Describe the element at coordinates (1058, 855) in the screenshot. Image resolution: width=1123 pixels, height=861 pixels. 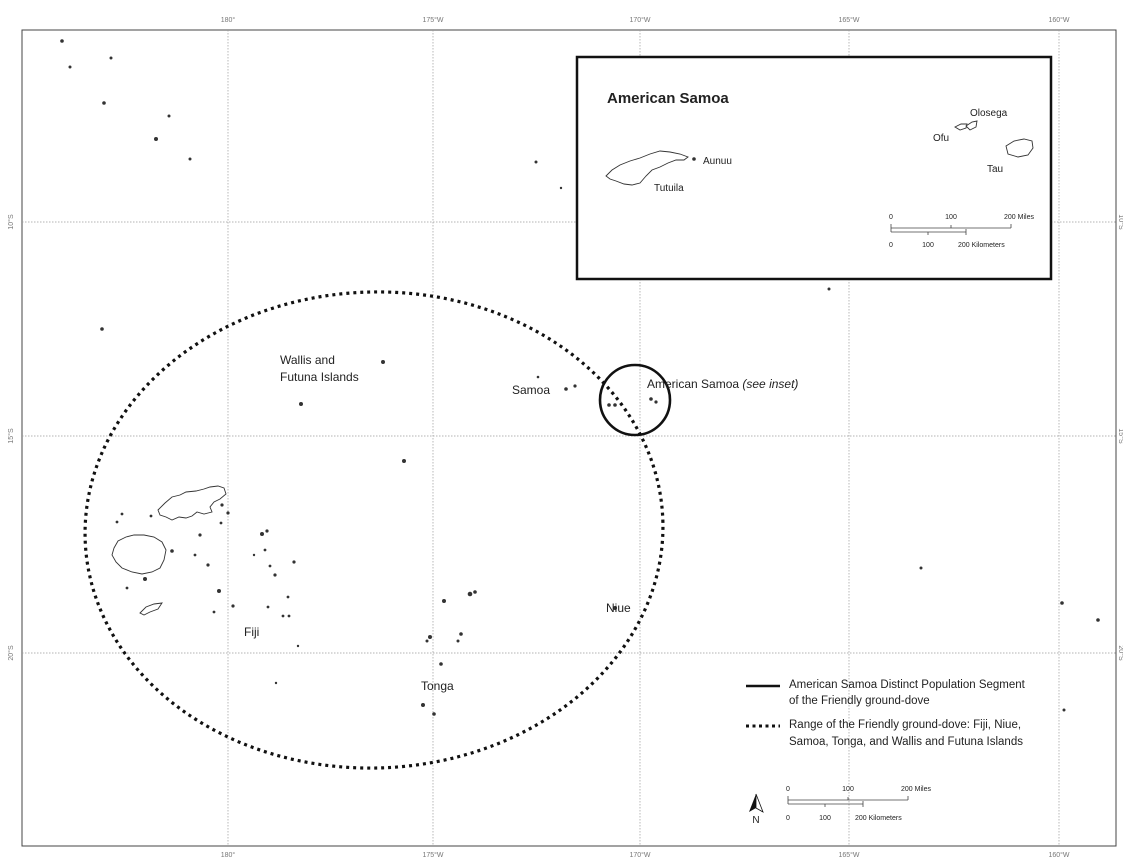
I see `lon-label-bottom: 160°W` at that location.